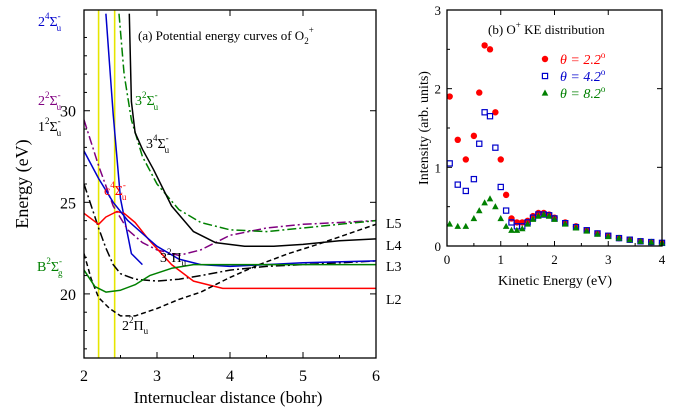 This screenshot has height=412, width=673. Describe the element at coordinates (555, 281) in the screenshot. I see `panel-b-x-axis-label: Kinetic Energy (eV)` at that location.